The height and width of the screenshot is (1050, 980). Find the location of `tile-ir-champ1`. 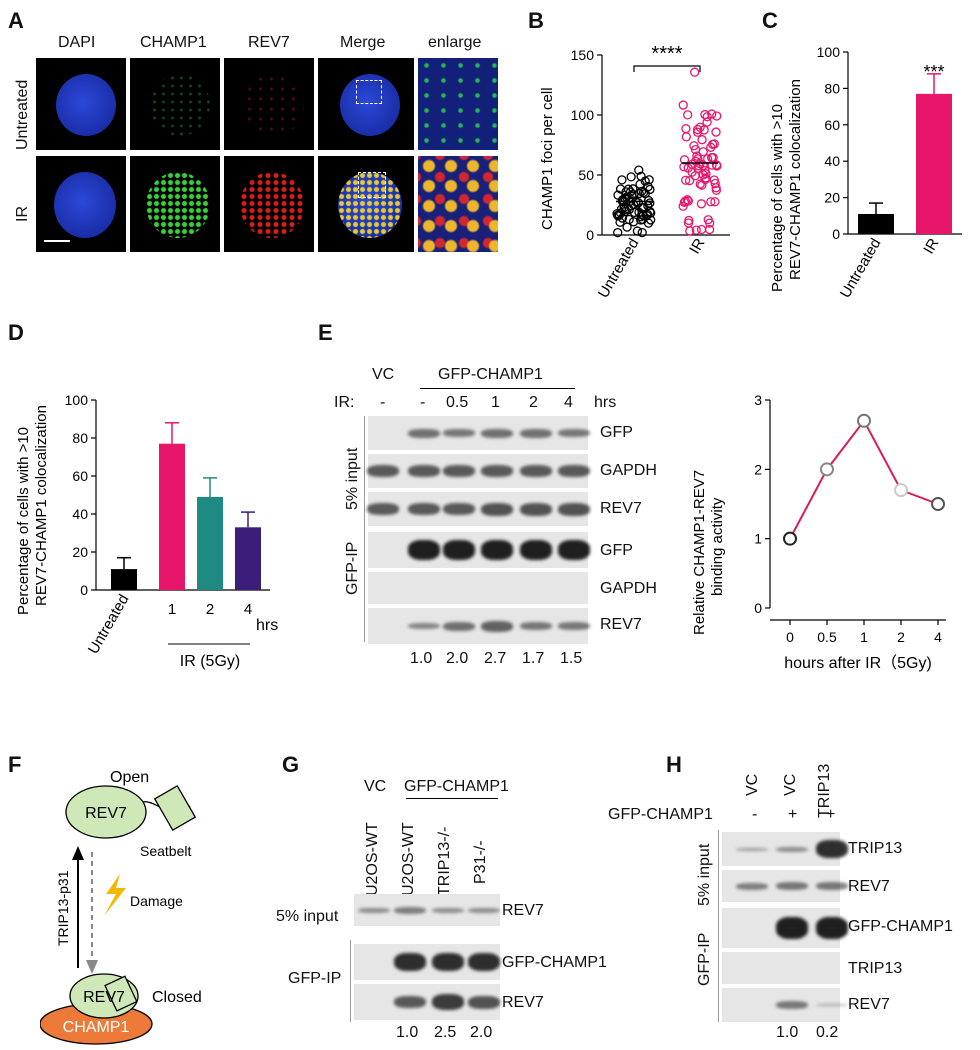

tile-ir-champ1 is located at coordinates (175, 204).